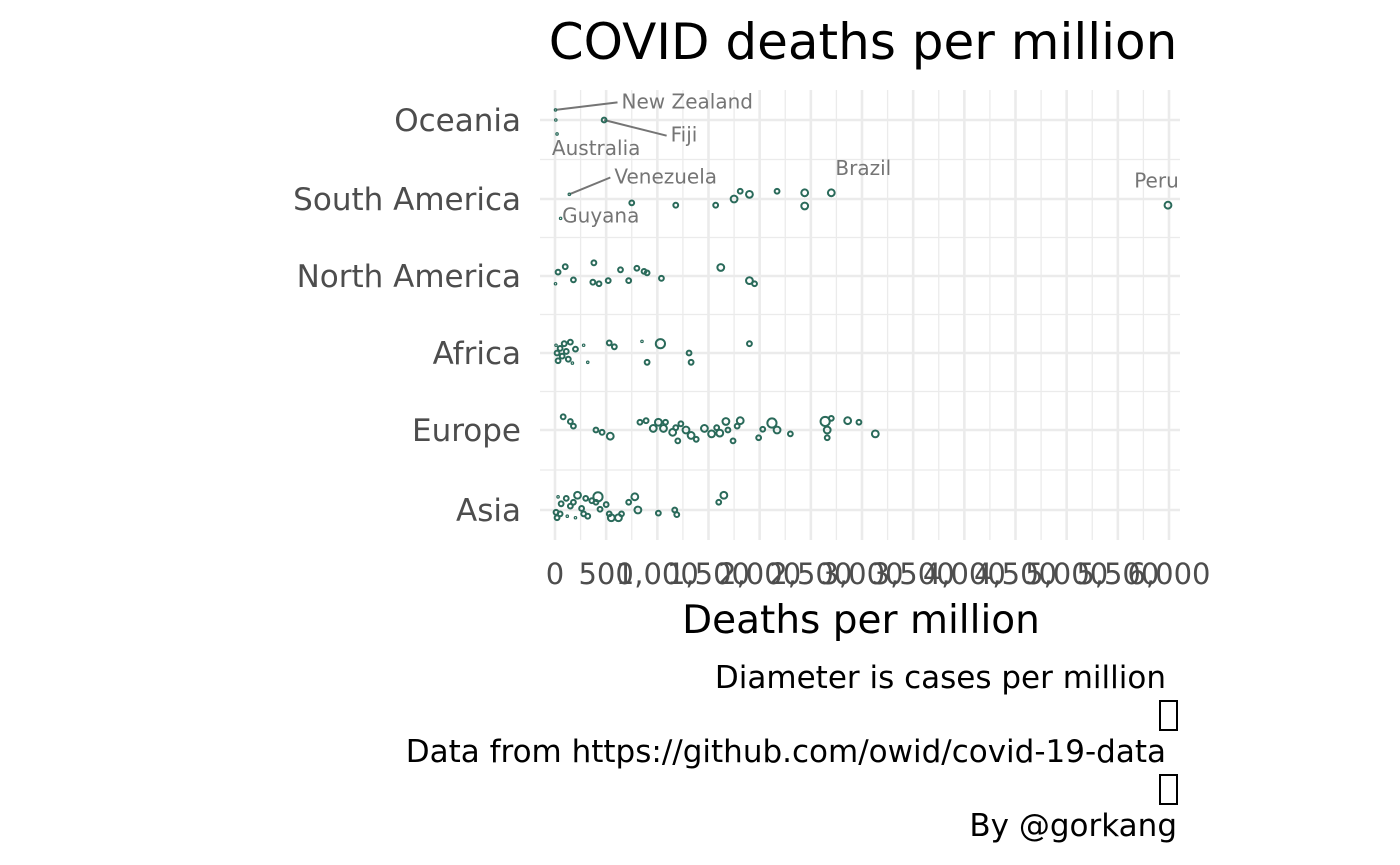 This screenshot has width=1400, height=865. I want to click on x-tick-label: 3,000, so click(861, 574).